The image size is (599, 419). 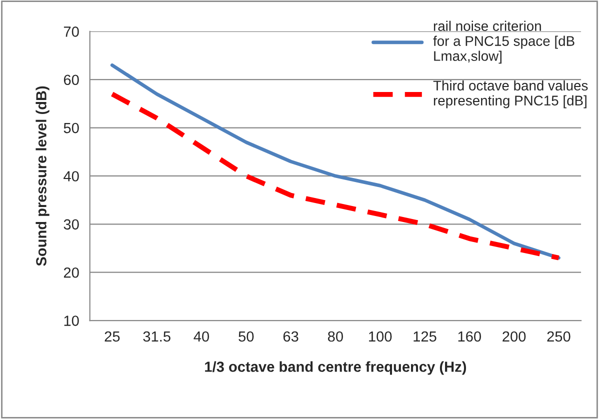 I want to click on x-tick-label: 160, so click(x=469, y=336).